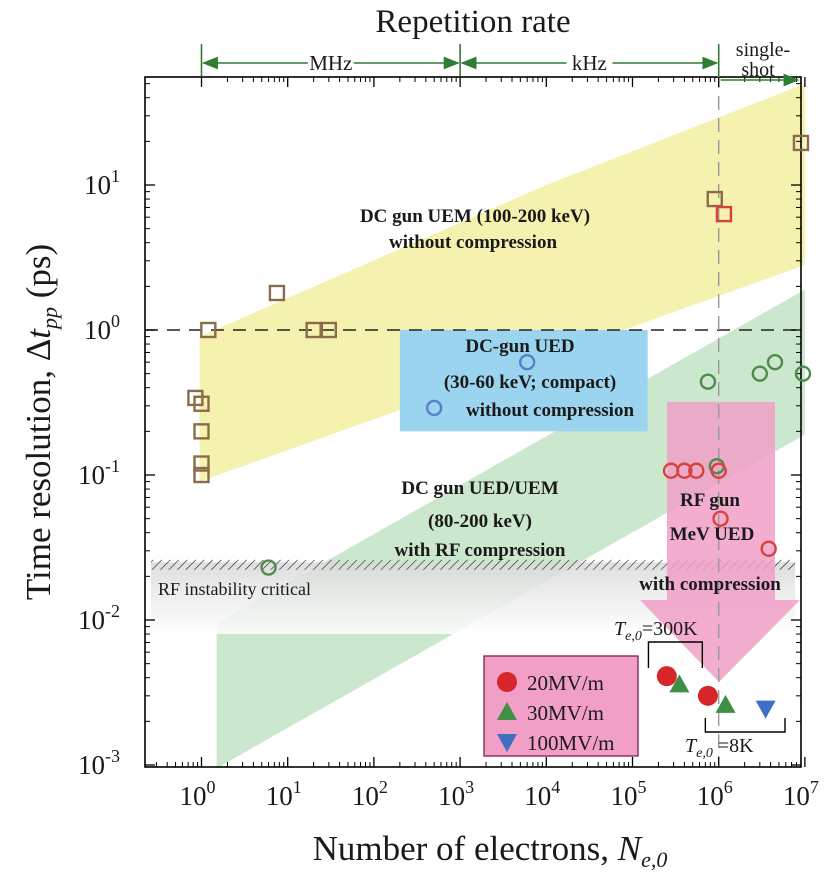 The height and width of the screenshot is (875, 828). I want to click on y-tick-label: 10⁻², so click(99, 618).